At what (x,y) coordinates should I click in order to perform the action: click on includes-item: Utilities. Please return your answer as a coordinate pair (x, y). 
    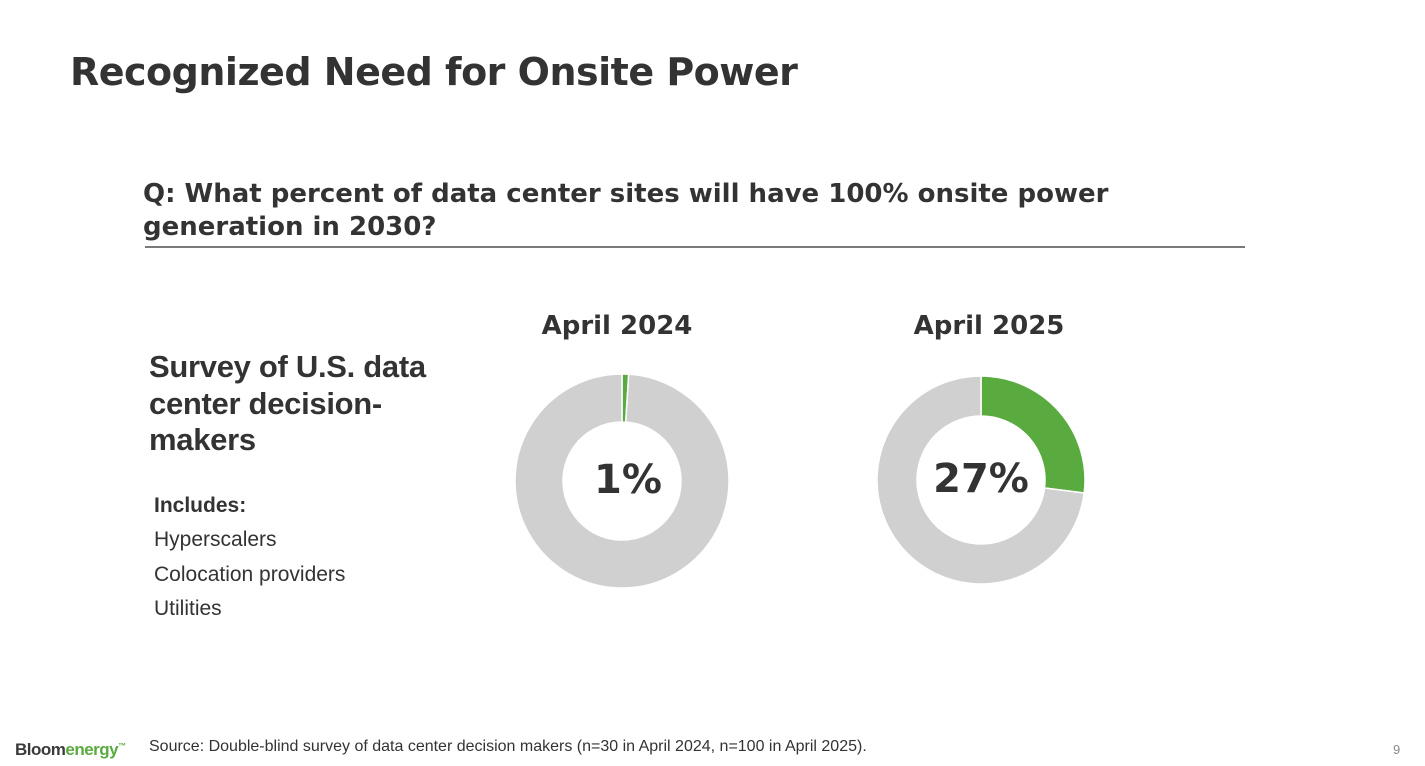
    Looking at the image, I should click on (188, 608).